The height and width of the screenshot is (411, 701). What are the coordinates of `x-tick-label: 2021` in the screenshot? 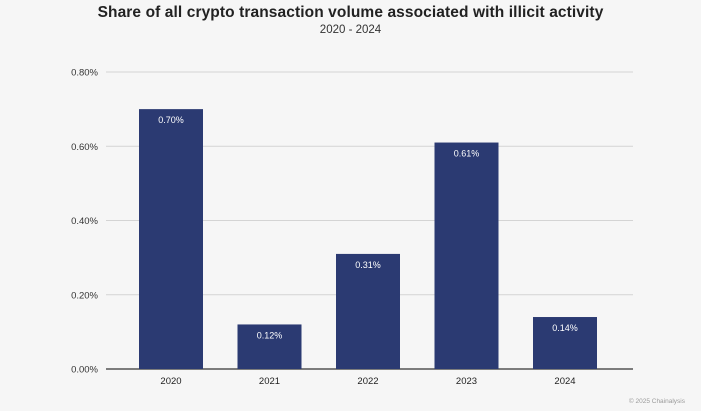 It's located at (269, 381).